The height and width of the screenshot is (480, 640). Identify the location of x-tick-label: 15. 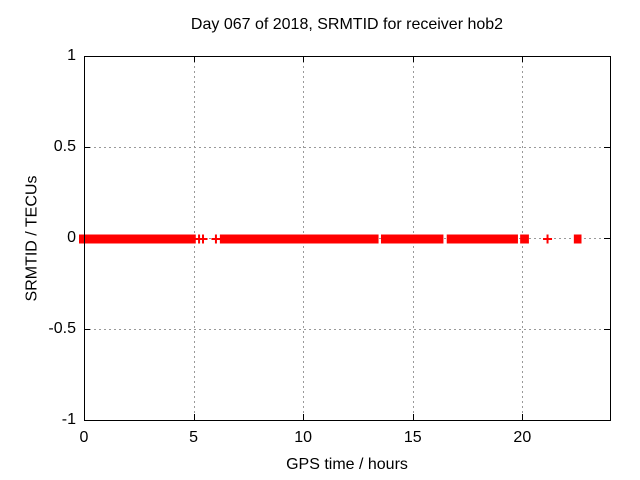
(412, 437).